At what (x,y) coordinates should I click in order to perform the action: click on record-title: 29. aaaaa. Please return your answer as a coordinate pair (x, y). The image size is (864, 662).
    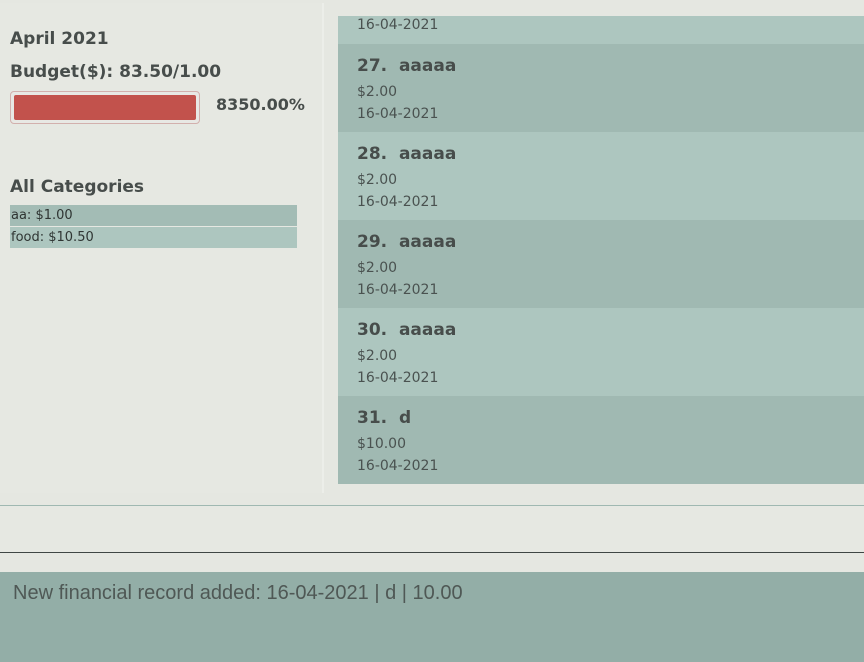
    Looking at the image, I should click on (407, 242).